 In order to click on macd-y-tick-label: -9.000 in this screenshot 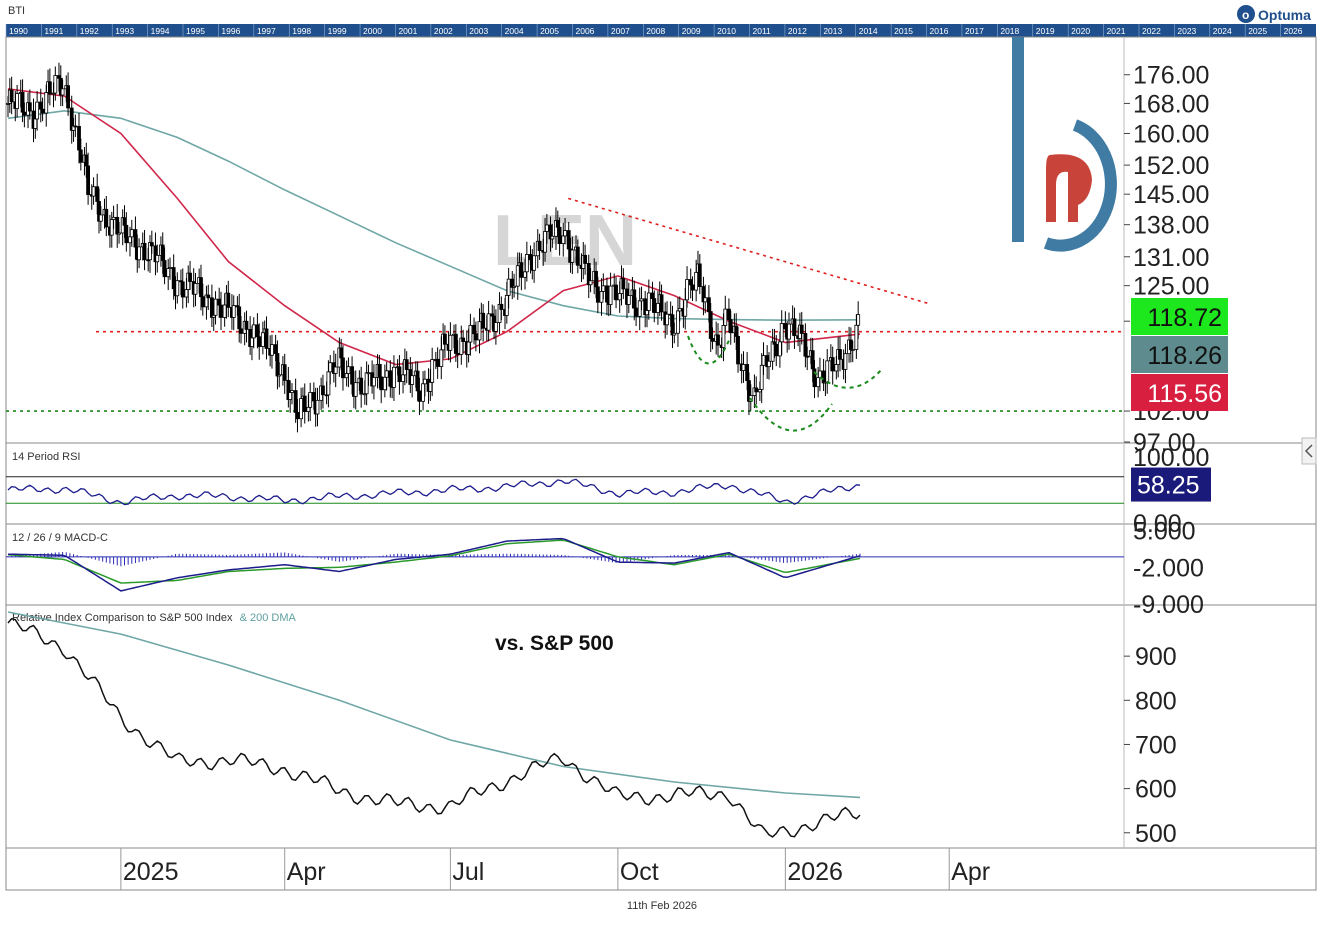, I will do `click(1168, 605)`.